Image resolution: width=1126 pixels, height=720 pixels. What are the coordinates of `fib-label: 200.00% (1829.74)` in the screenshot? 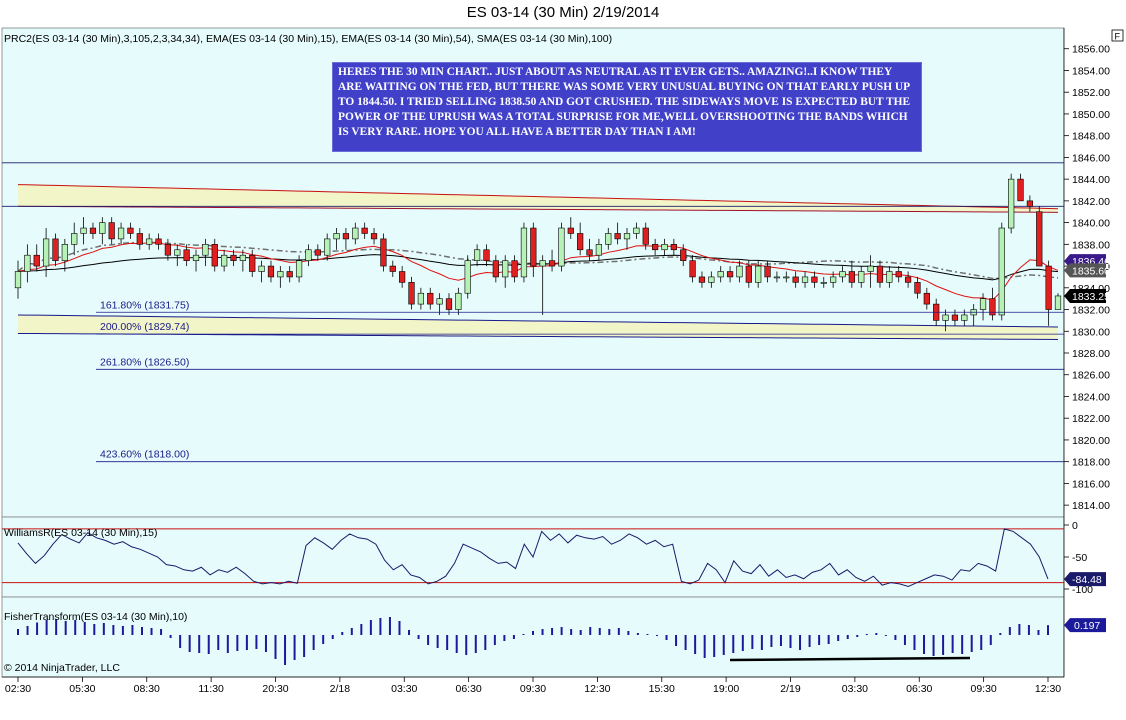 It's located at (144, 327).